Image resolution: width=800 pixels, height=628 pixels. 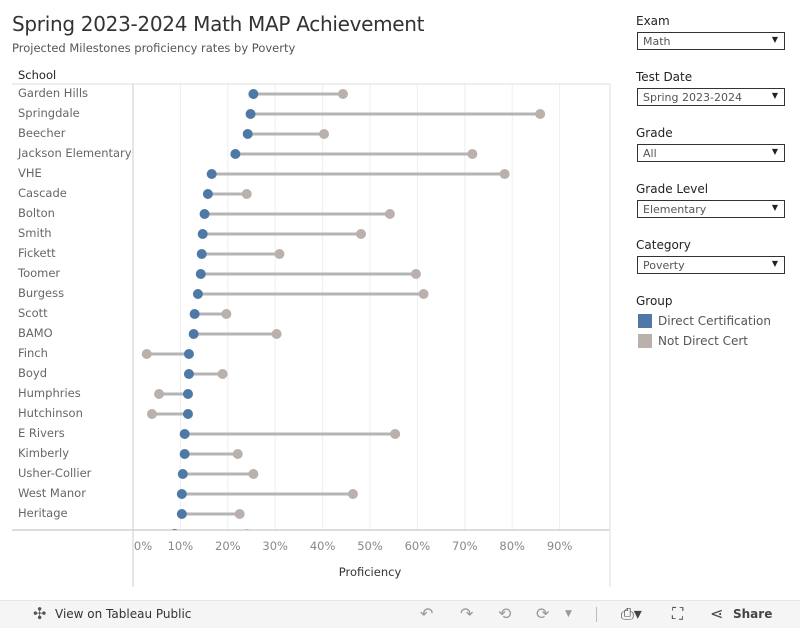 I want to click on filter-value: Poverty, so click(x=664, y=265).